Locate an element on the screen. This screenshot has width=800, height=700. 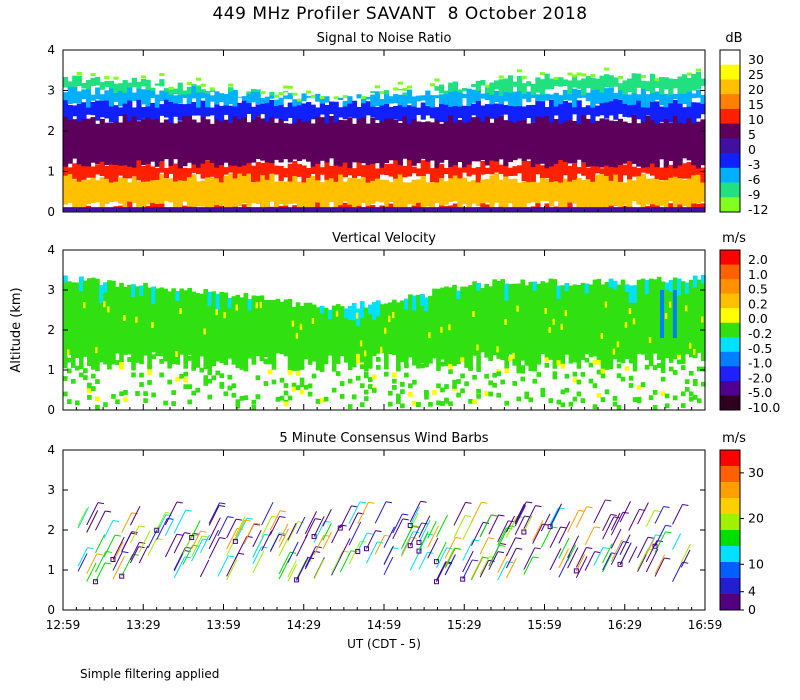
colorbar-label: -1.0 is located at coordinates (760, 363).